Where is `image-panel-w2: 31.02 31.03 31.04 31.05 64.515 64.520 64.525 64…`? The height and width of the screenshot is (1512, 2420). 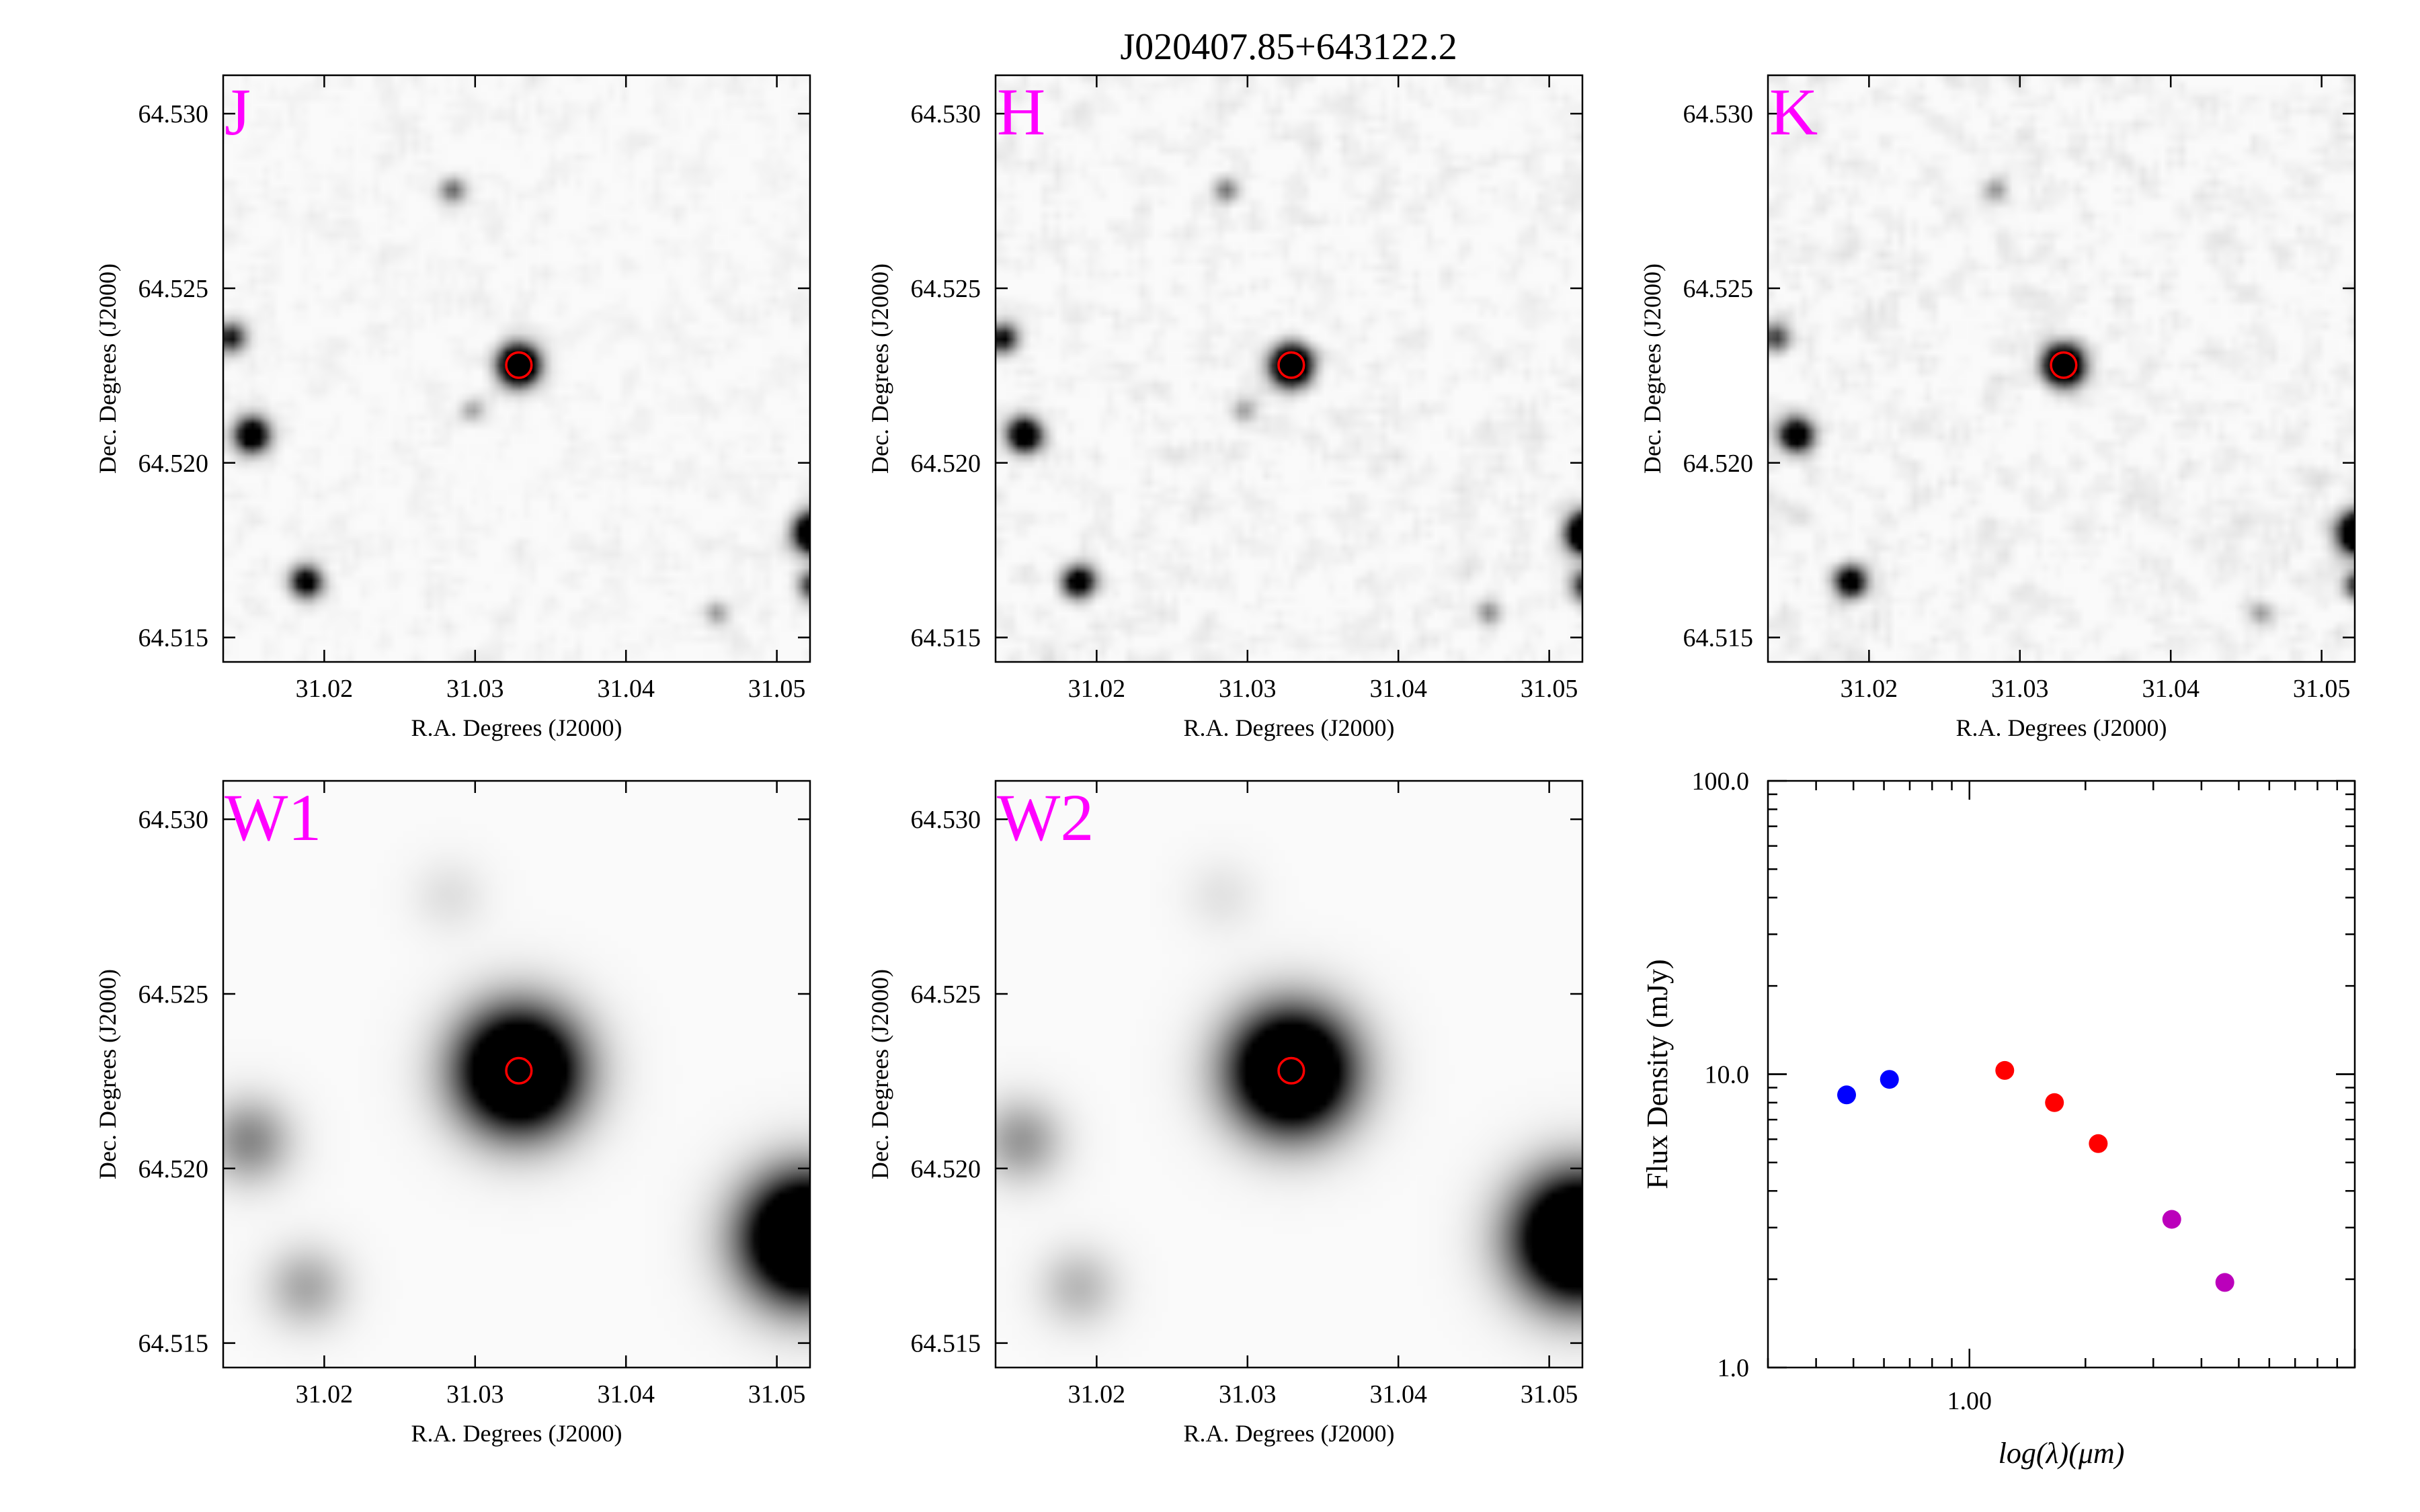
image-panel-w2: 31.02 31.03 31.04 31.05 64.515 64.520 64.525 64… is located at coordinates (1225, 1114).